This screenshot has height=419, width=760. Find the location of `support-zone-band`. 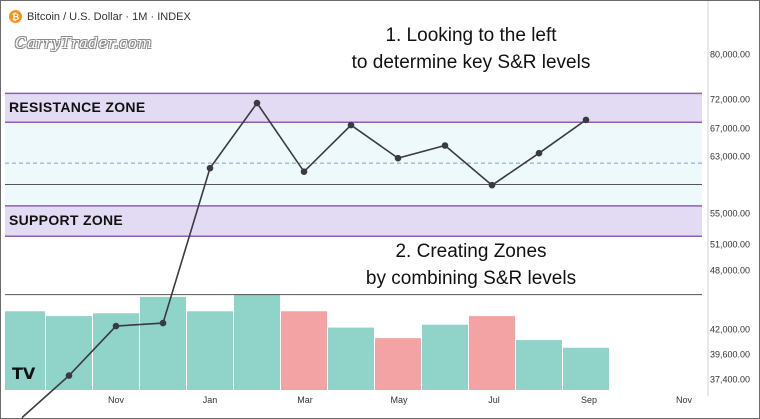

support-zone-band is located at coordinates (353, 221).